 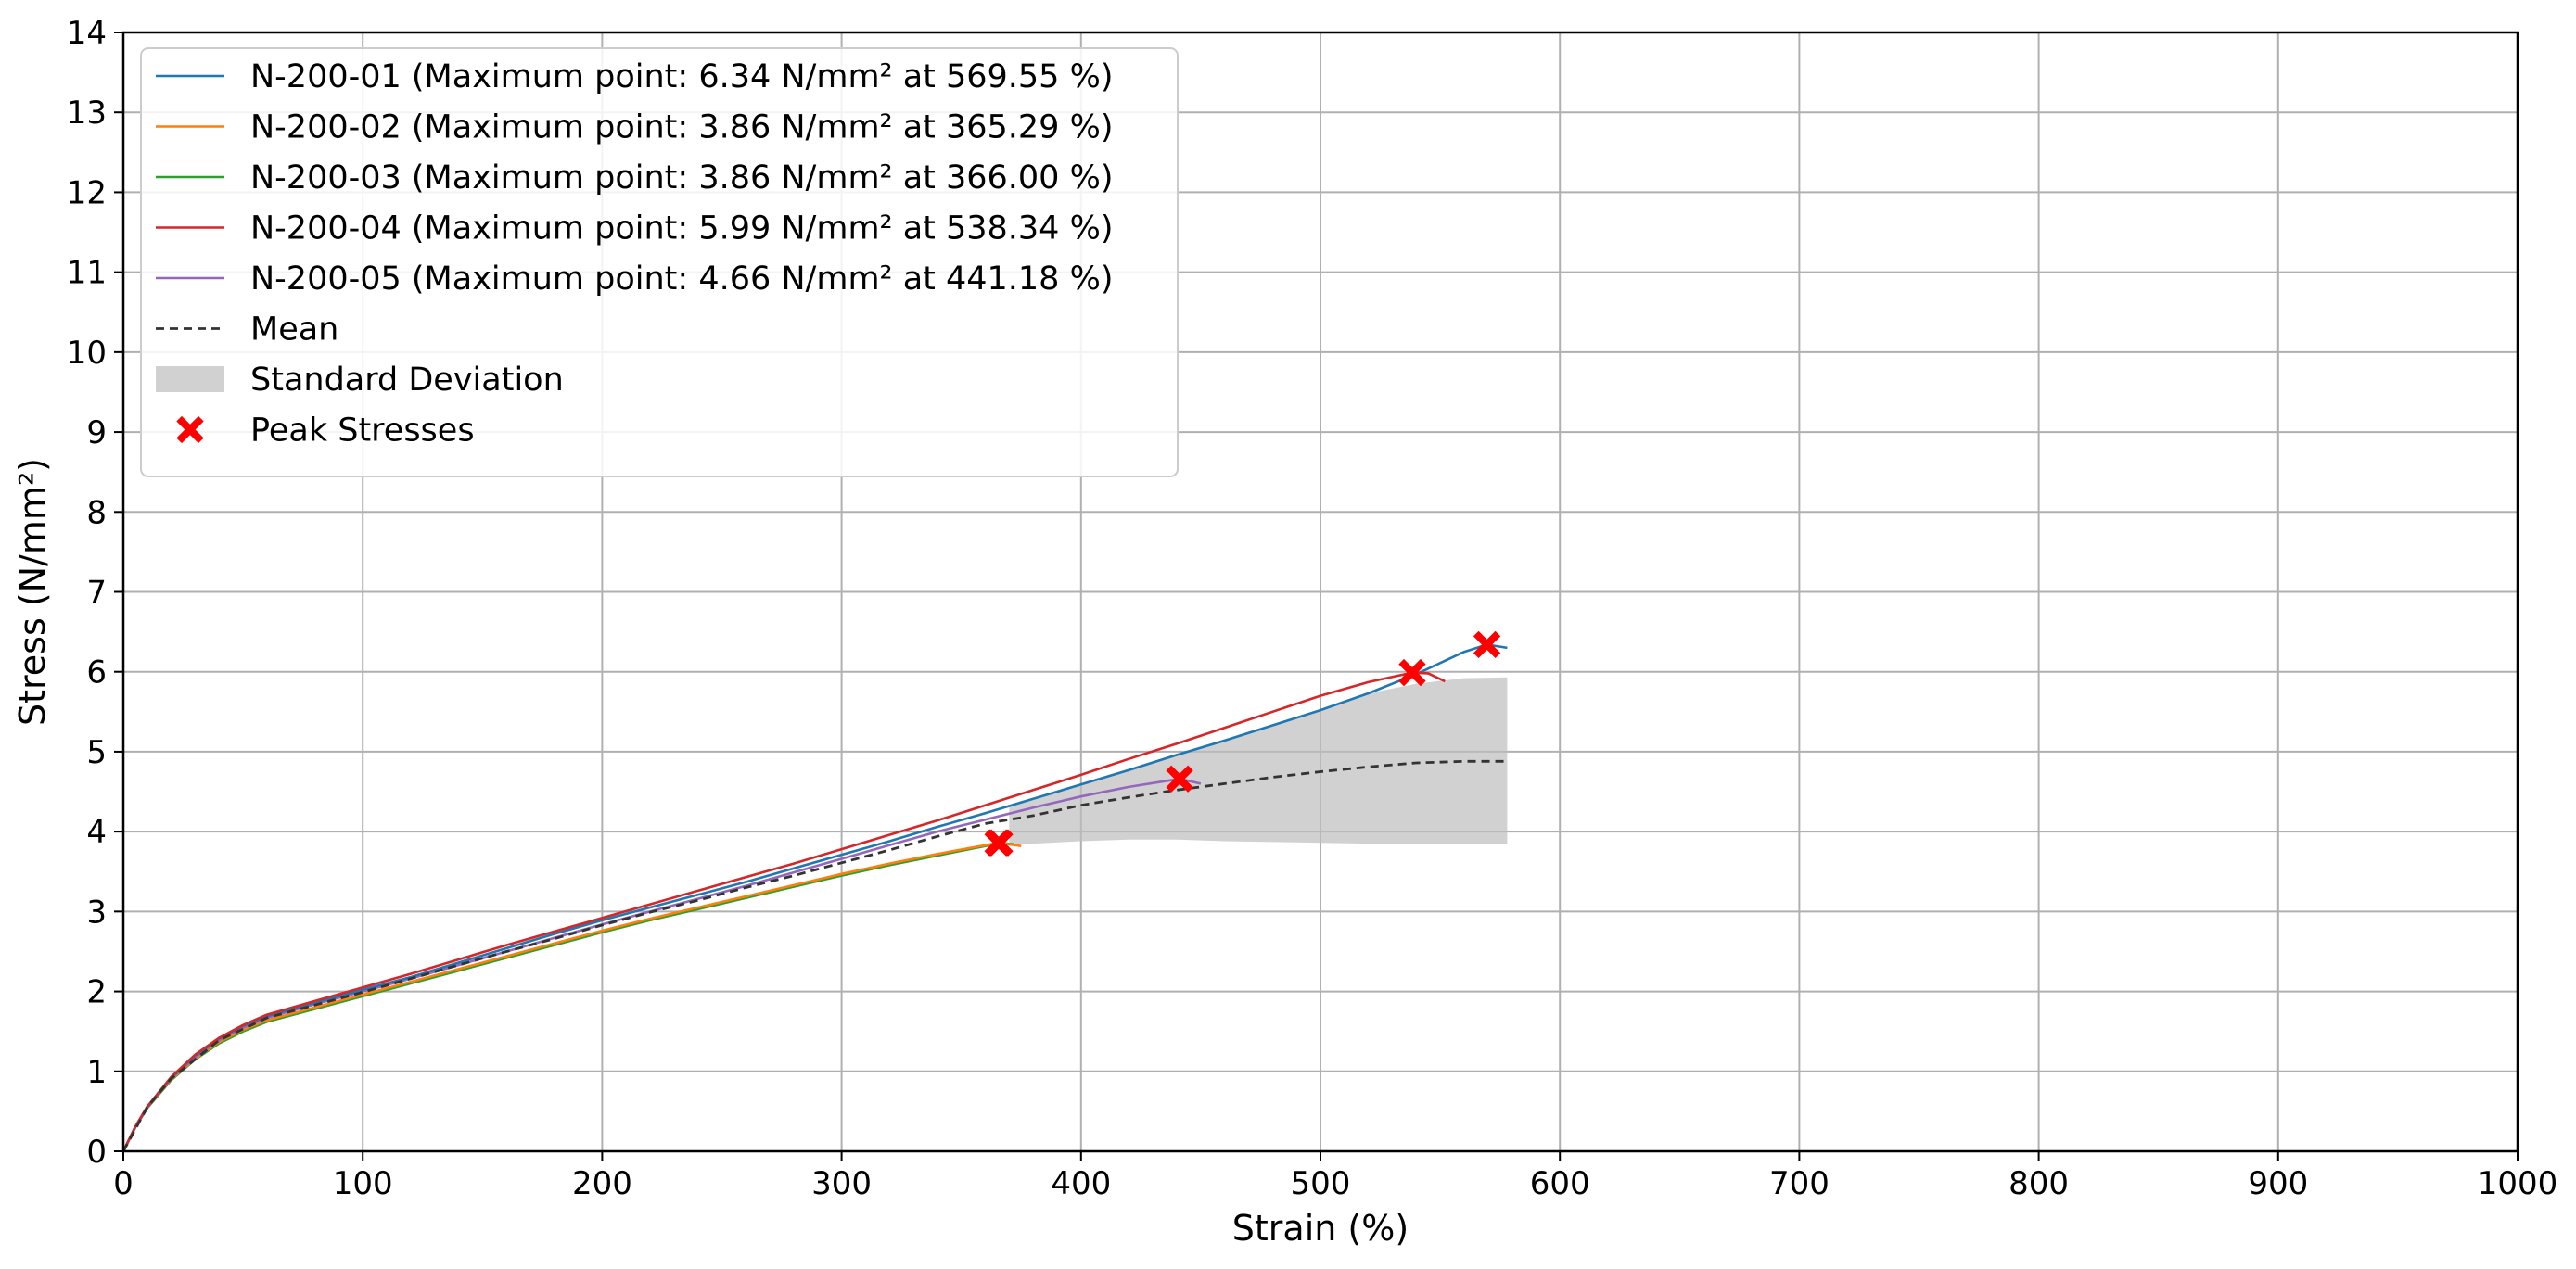 I want to click on std-band-layer, so click(x=1258, y=760).